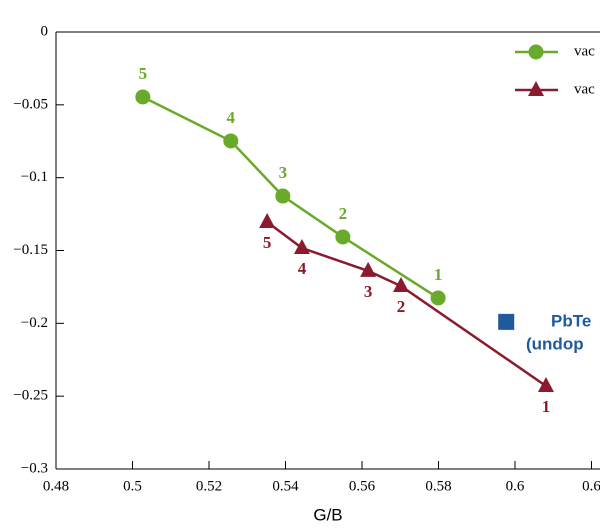  Describe the element at coordinates (30, 250) in the screenshot. I see `y-tick-label: −0.15` at that location.